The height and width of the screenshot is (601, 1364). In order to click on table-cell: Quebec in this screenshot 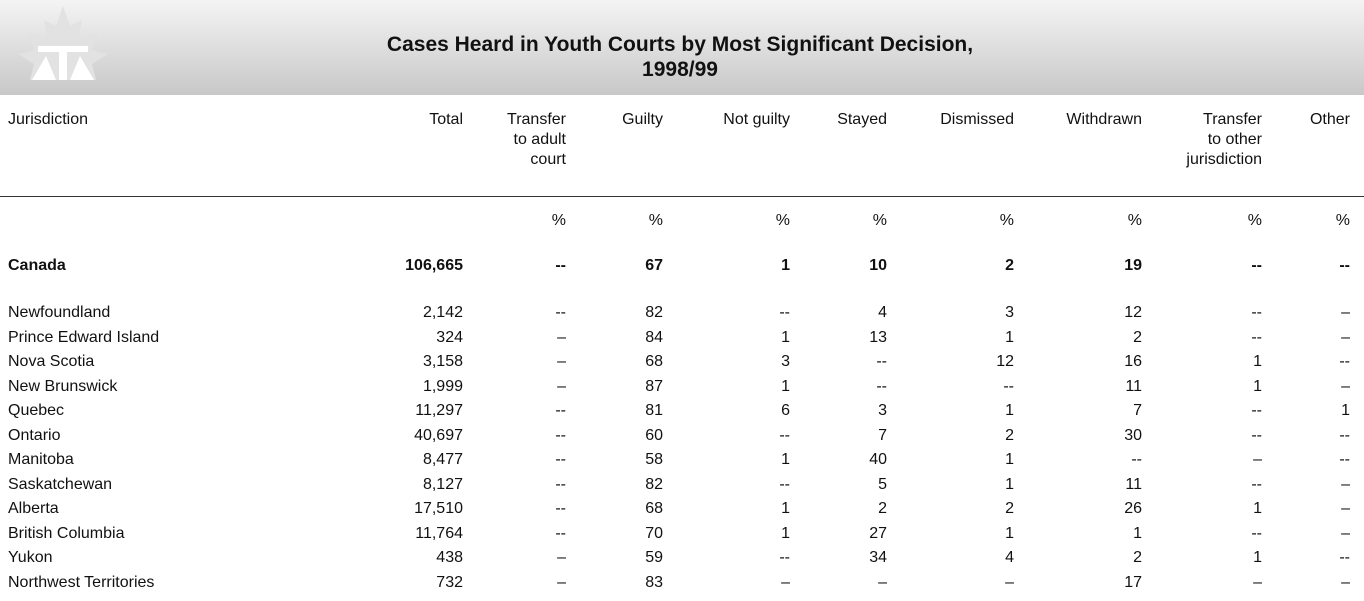, I will do `click(36, 410)`.